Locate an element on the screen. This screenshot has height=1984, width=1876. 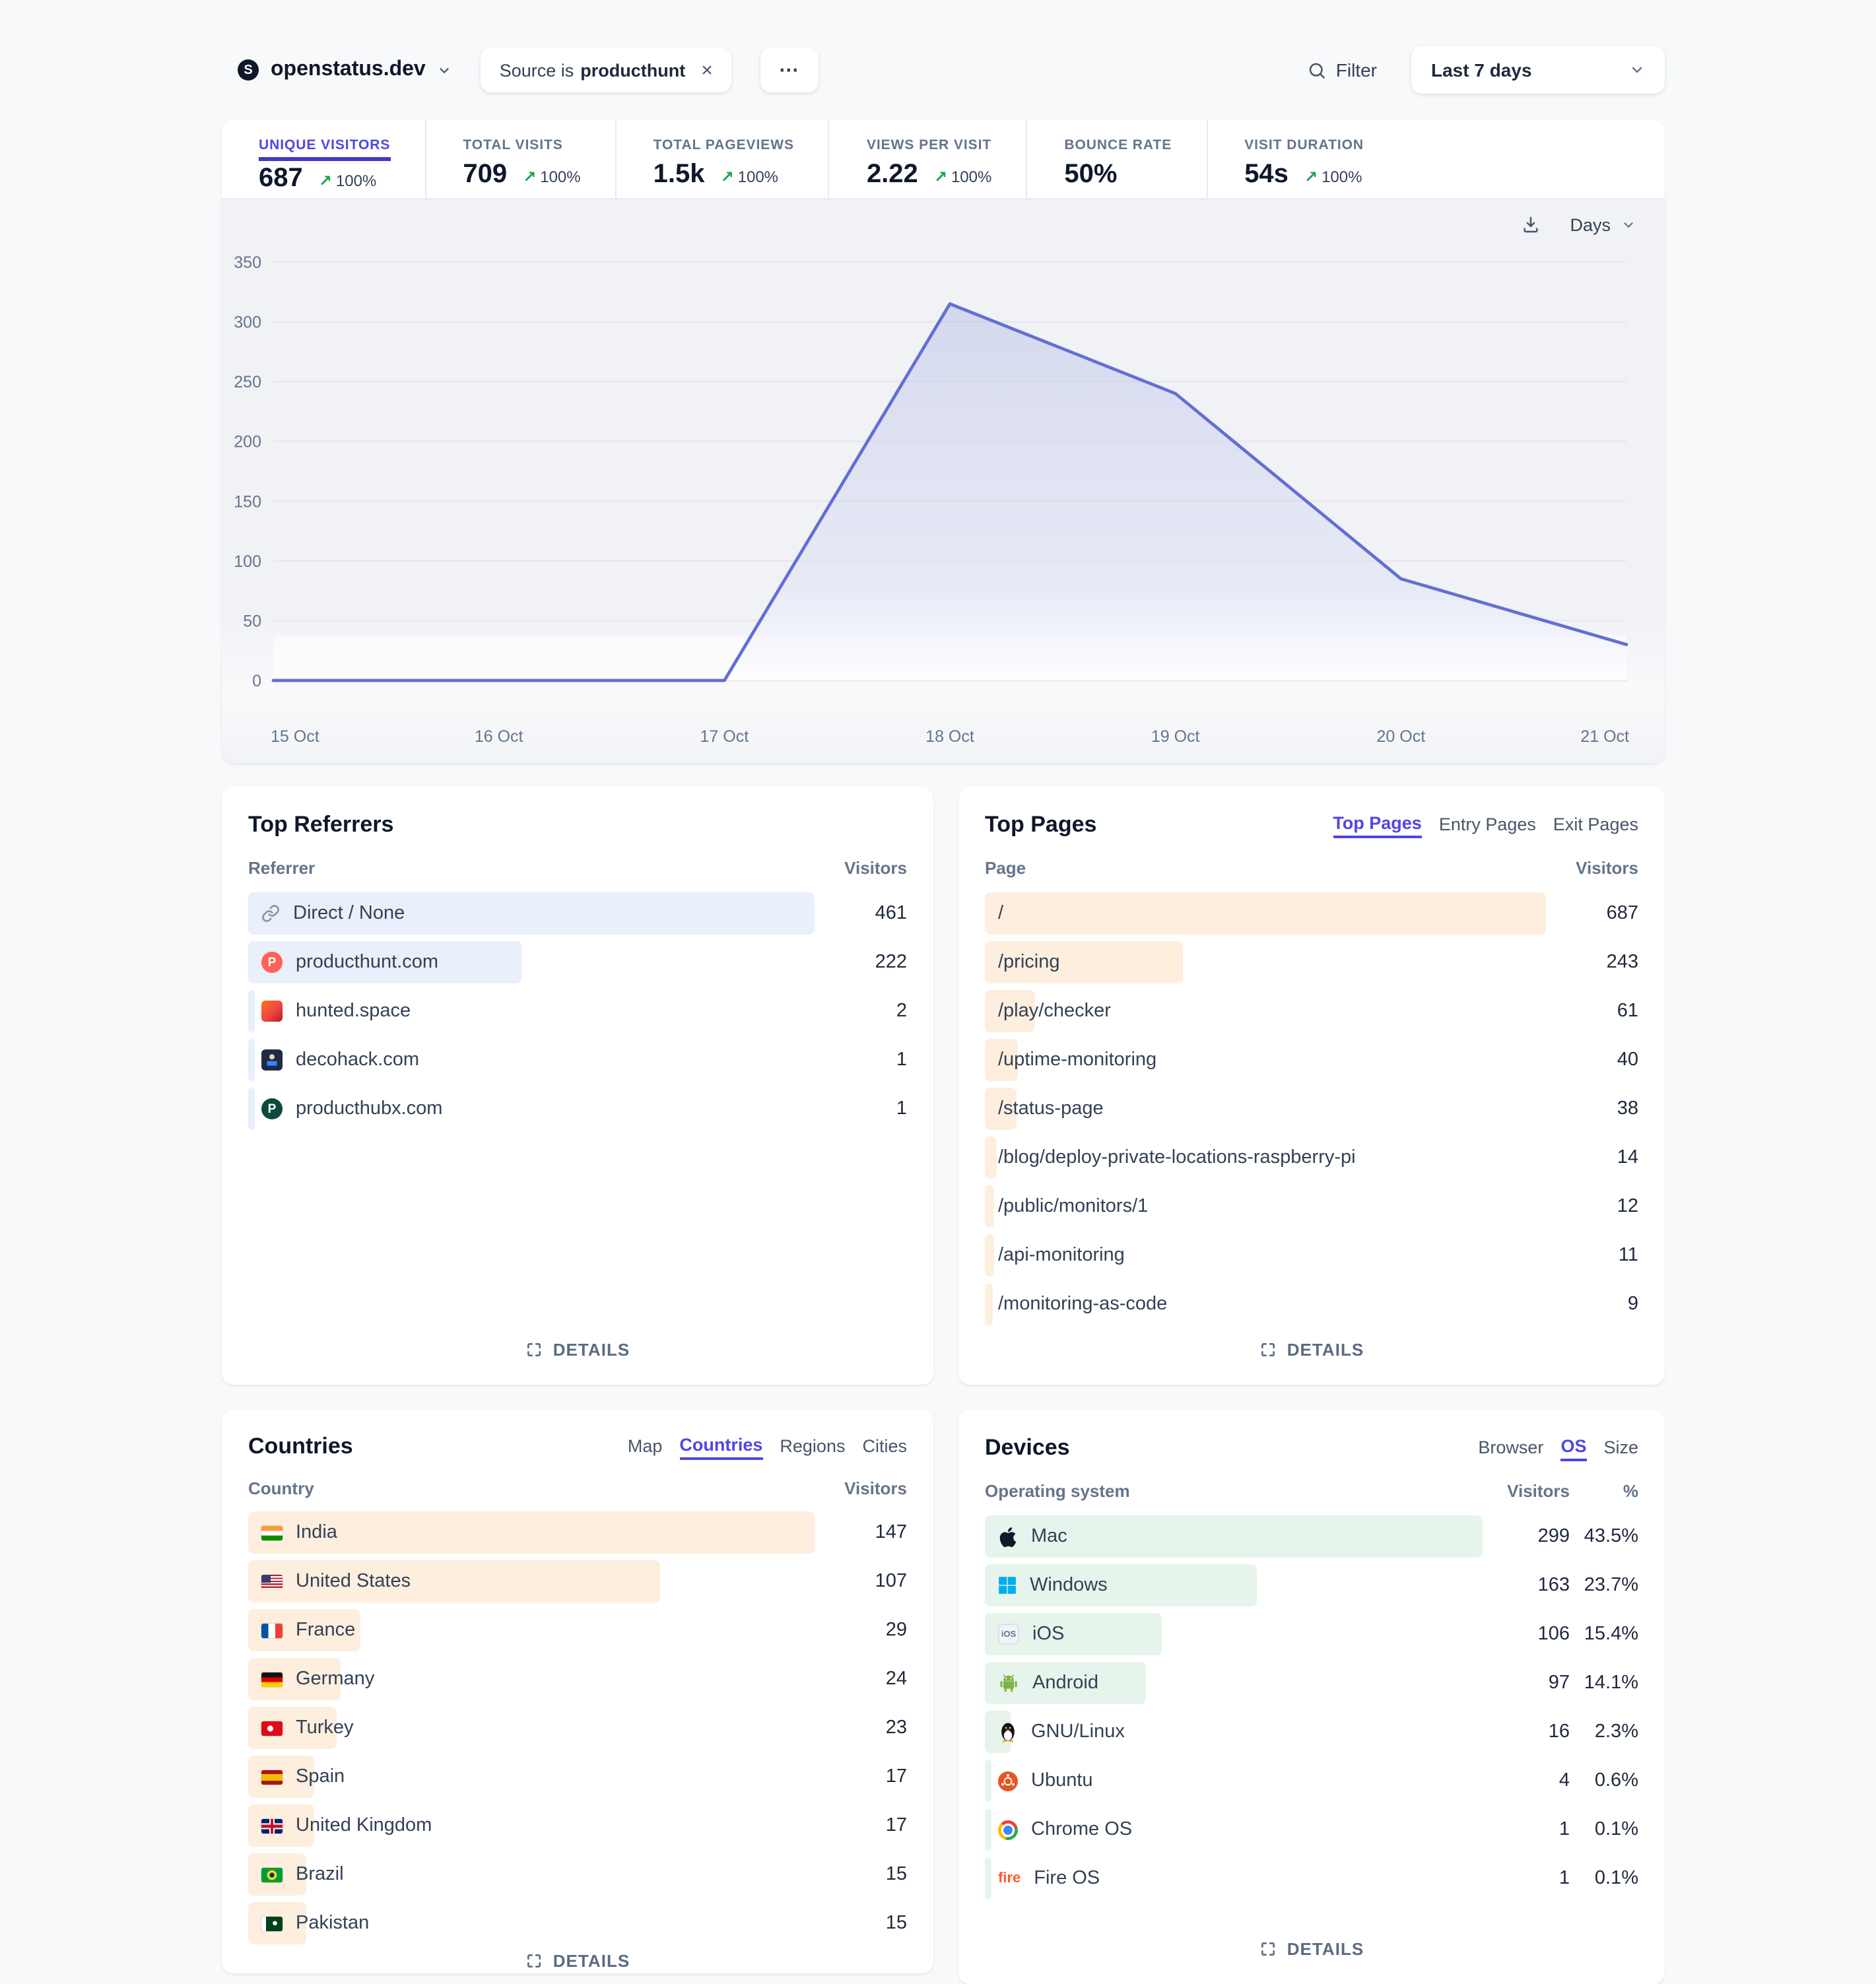
row-label: / is located at coordinates (1001, 913).